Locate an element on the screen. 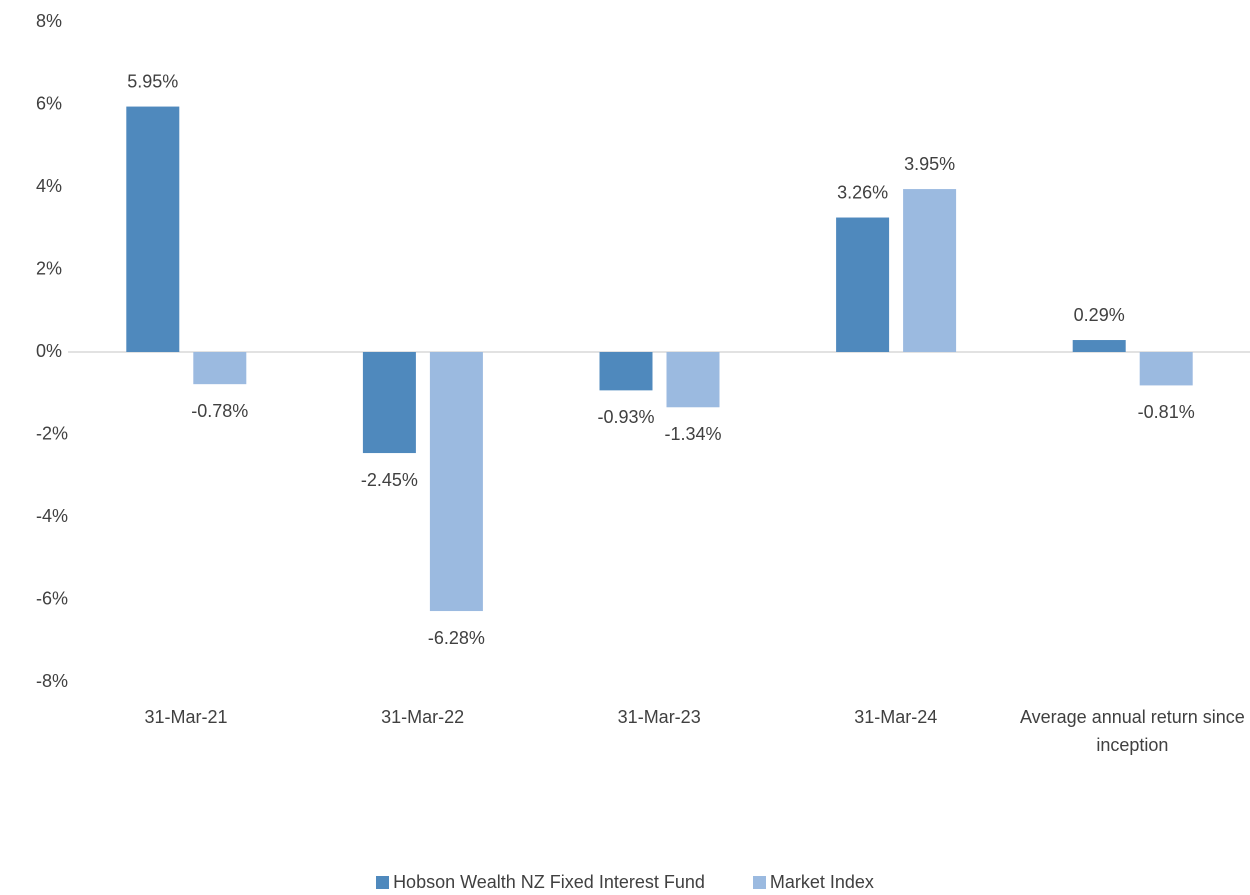 The height and width of the screenshot is (895, 1250). y-tick-label: 4% is located at coordinates (49, 186).